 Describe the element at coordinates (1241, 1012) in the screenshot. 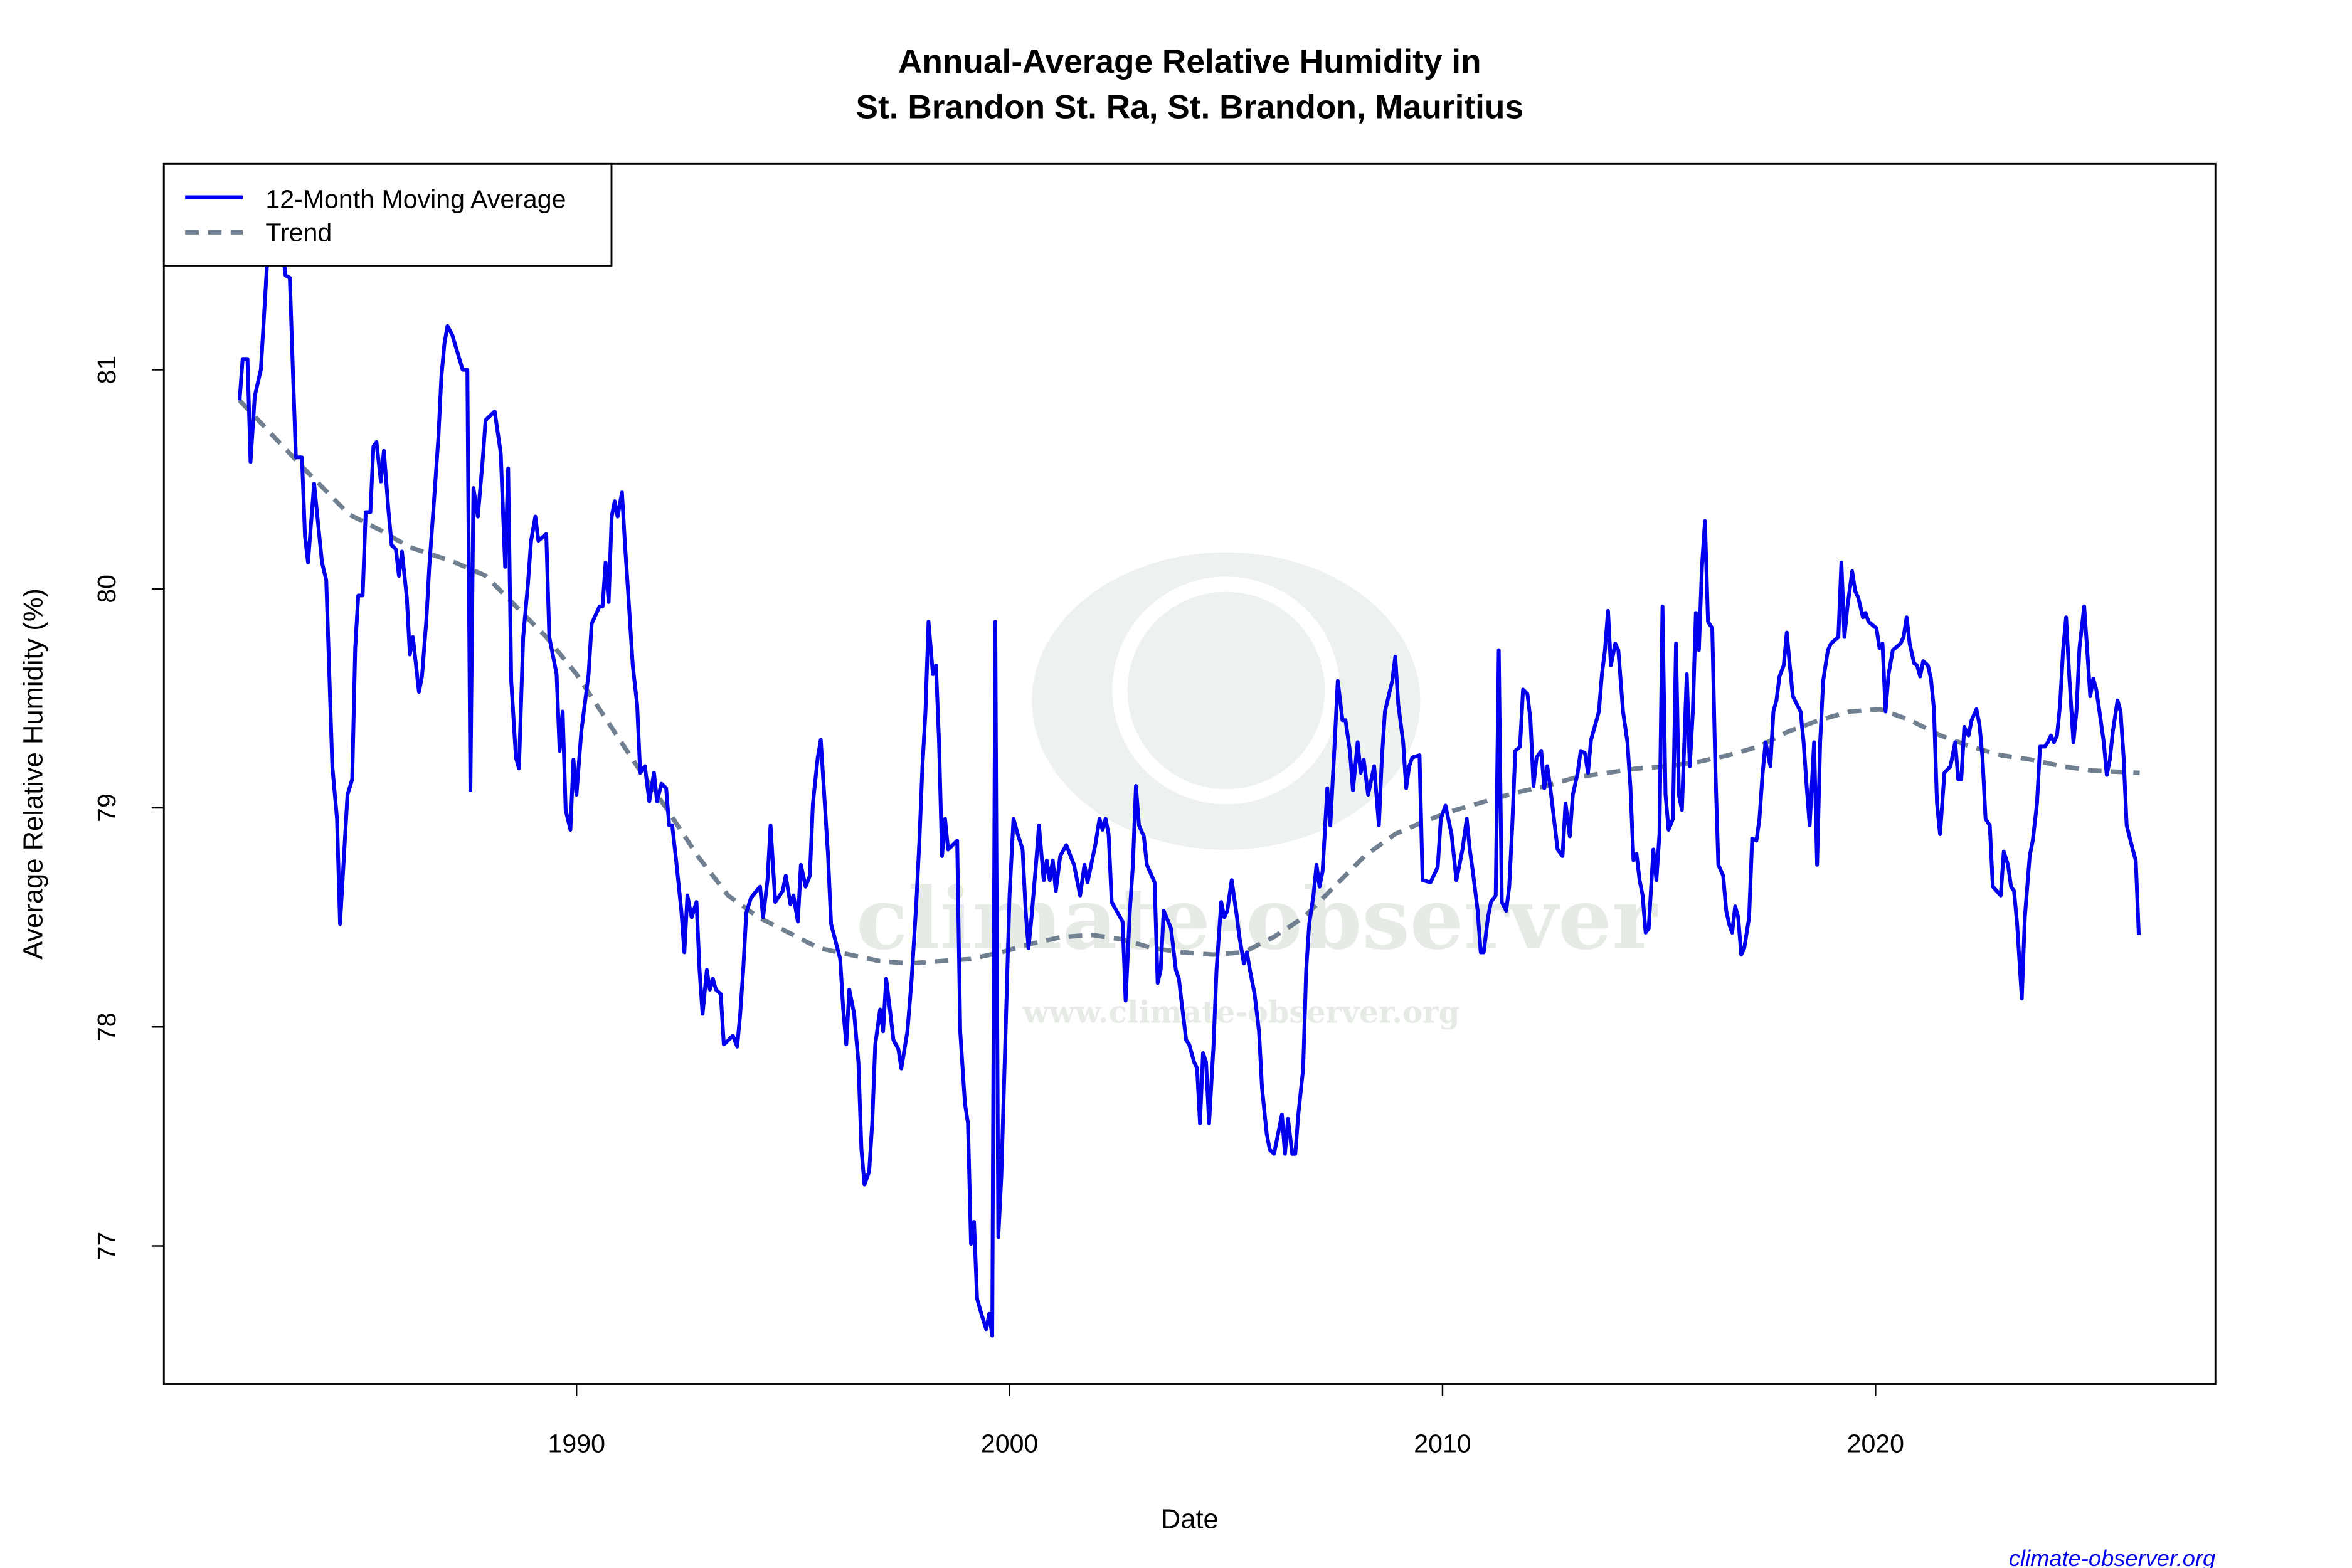

I see `watermark-url: www.climate-observer.org` at that location.